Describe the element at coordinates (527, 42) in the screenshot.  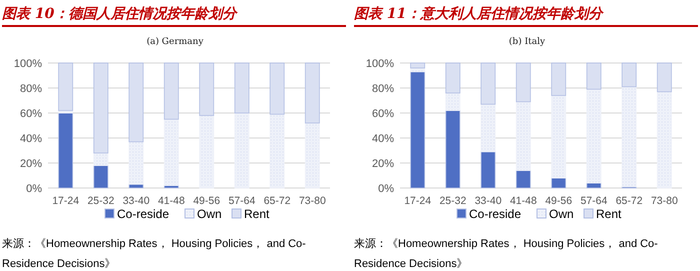
I see `chart-subtitle: (b) Italy` at that location.